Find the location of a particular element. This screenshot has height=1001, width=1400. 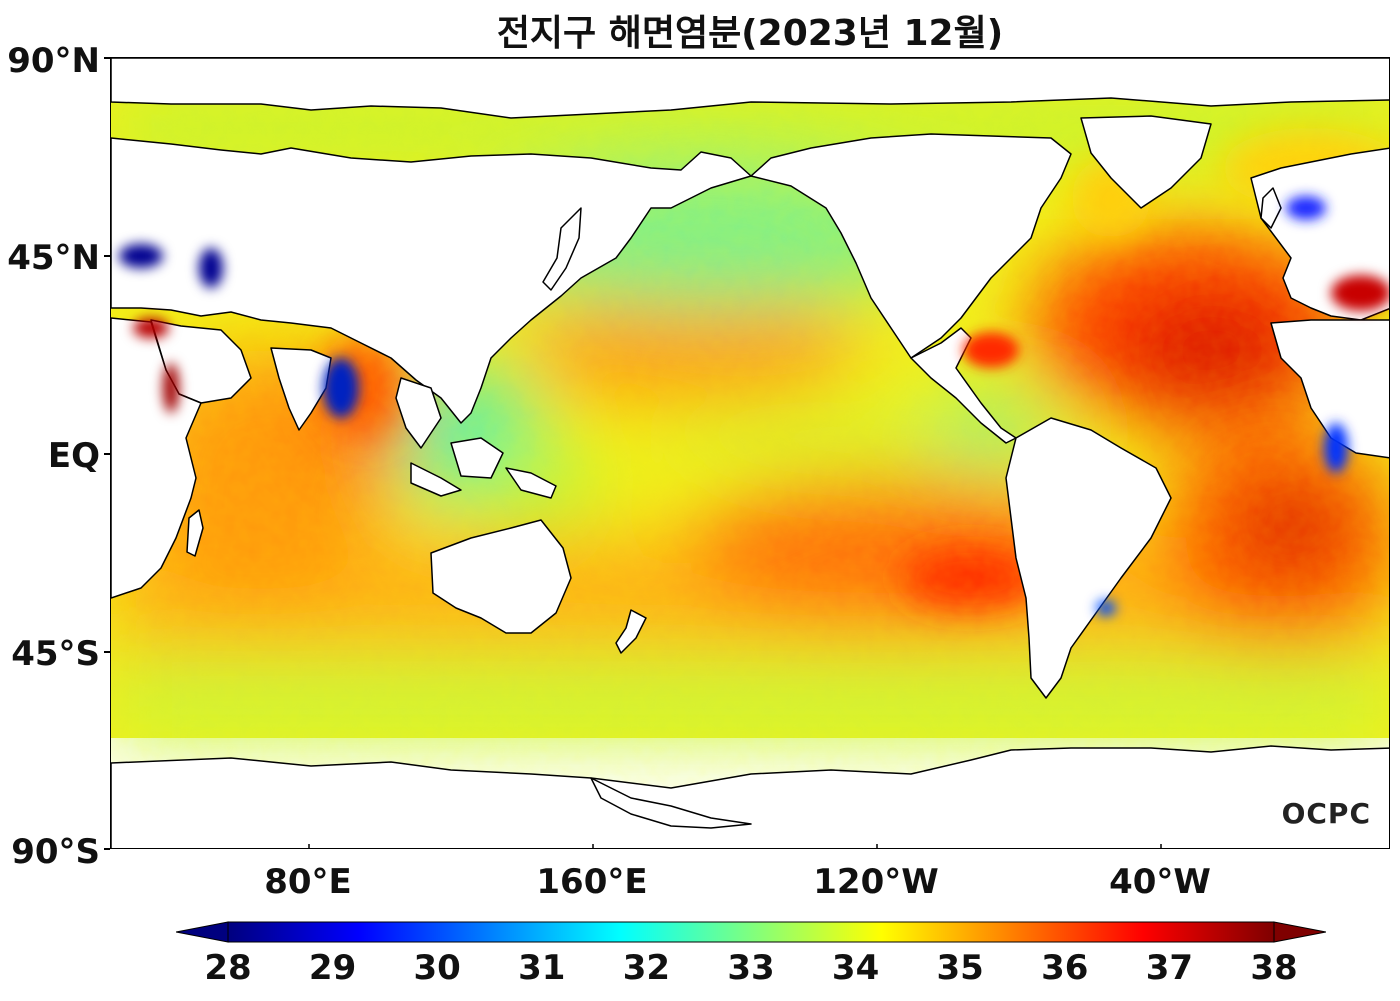

colorbar-tick-label: 29 is located at coordinates (332, 968).